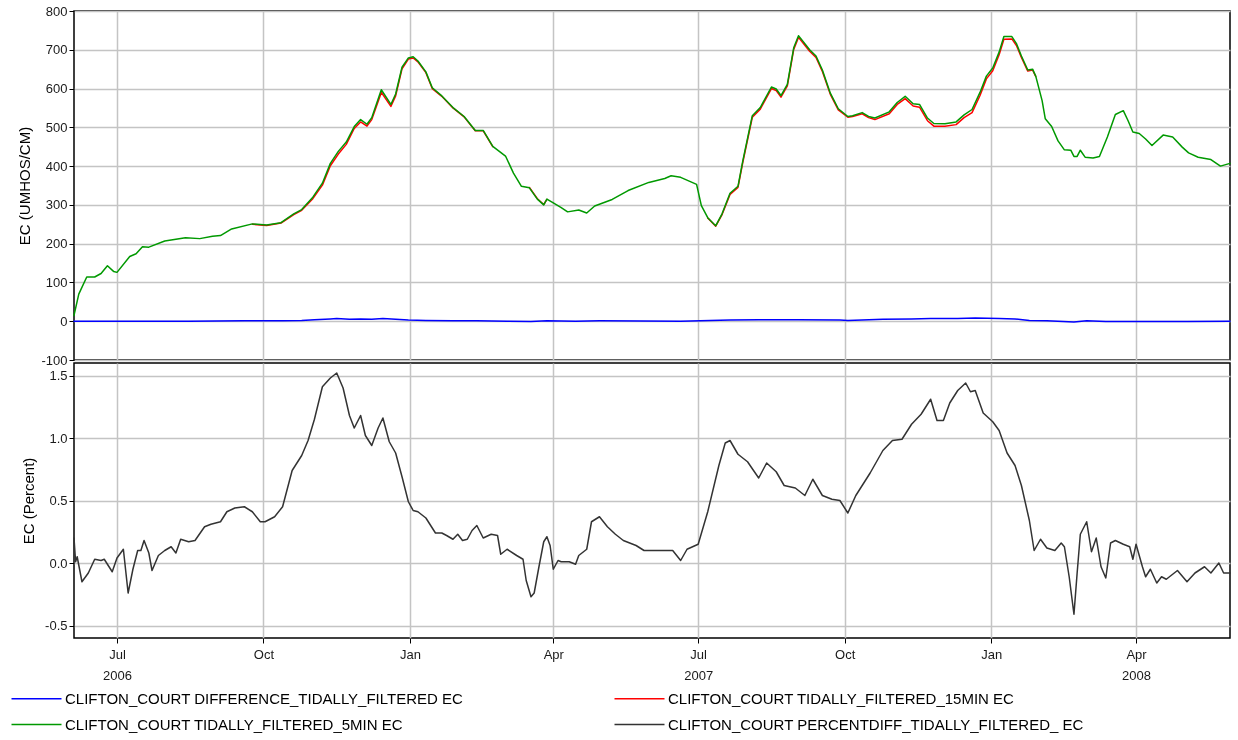 The width and height of the screenshot is (1238, 740). Describe the element at coordinates (54, 360) in the screenshot. I see `y-tick-label: -100` at that location.